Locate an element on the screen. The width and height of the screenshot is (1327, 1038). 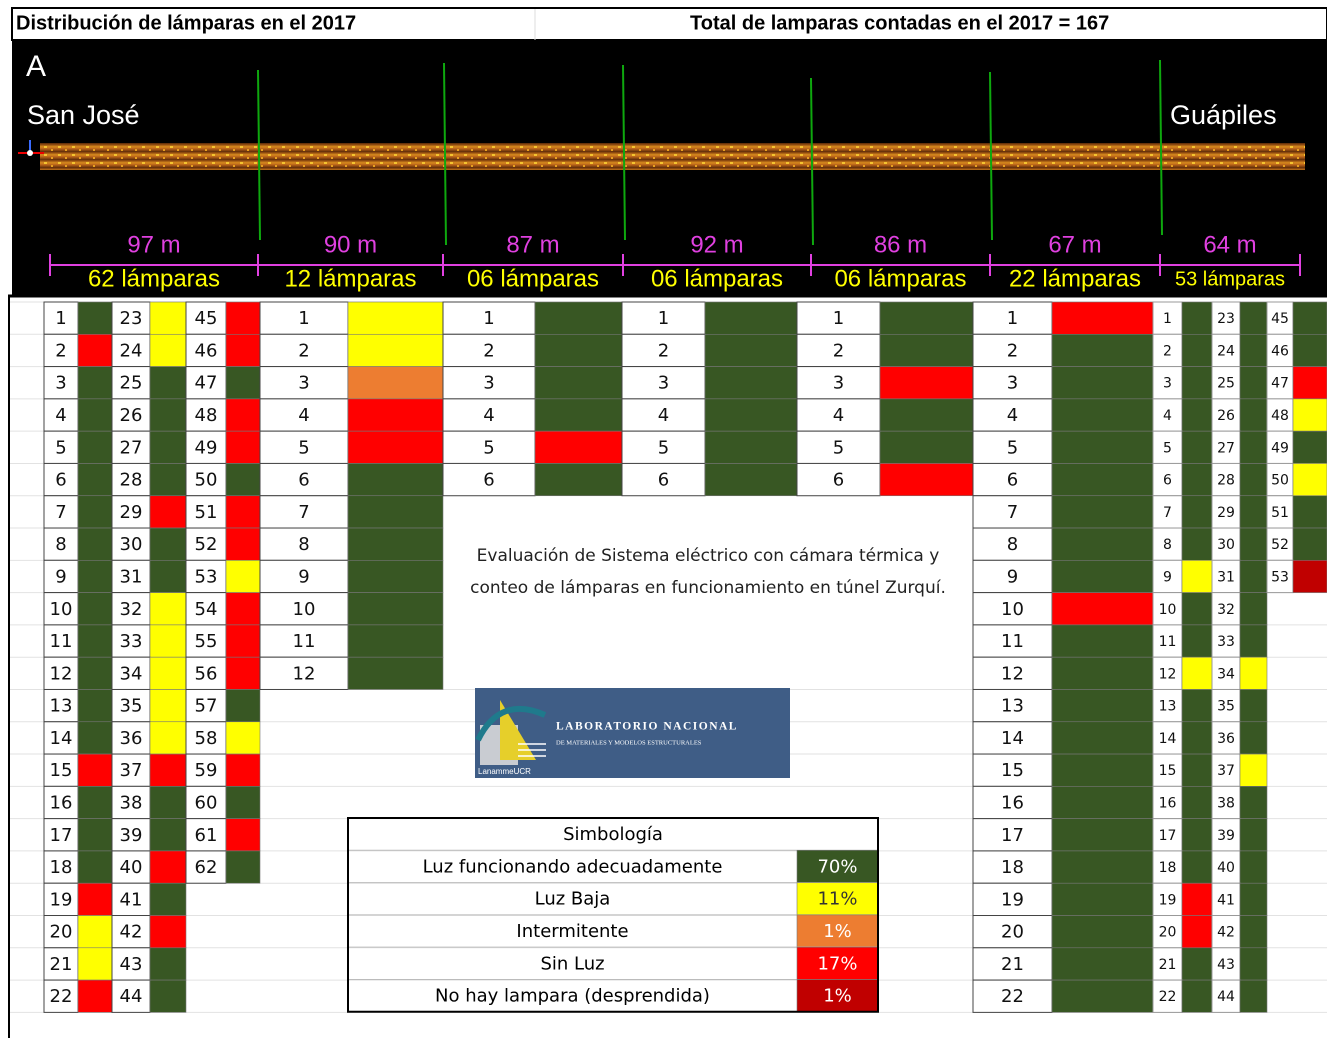
lamp-number: 48 is located at coordinates (1280, 416).